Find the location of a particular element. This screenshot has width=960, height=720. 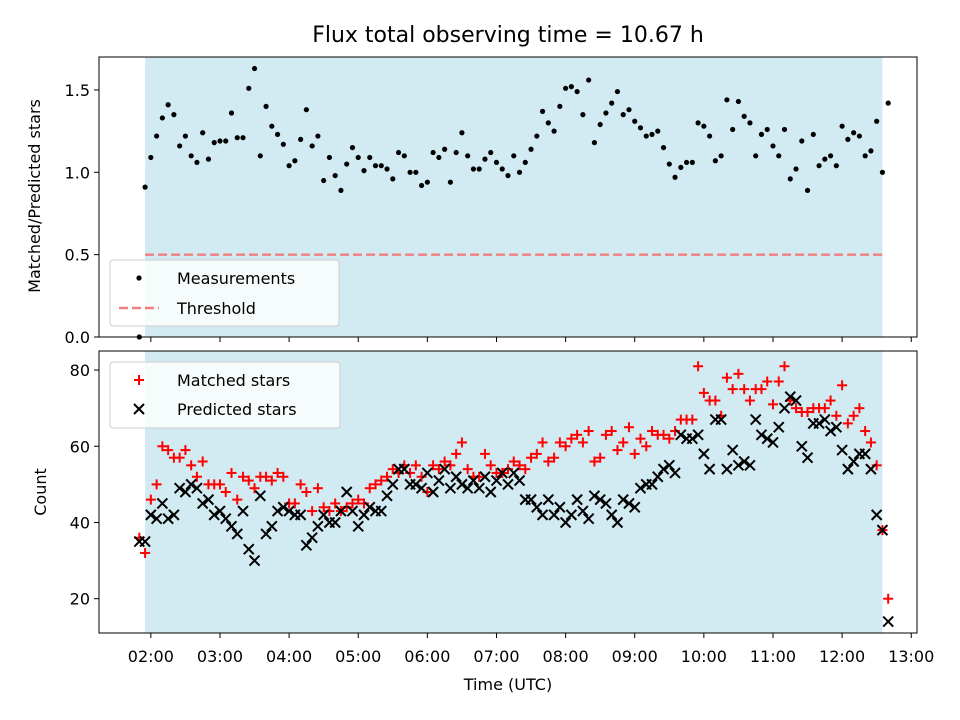

y-tick-label: 0.5 is located at coordinates (77, 255).